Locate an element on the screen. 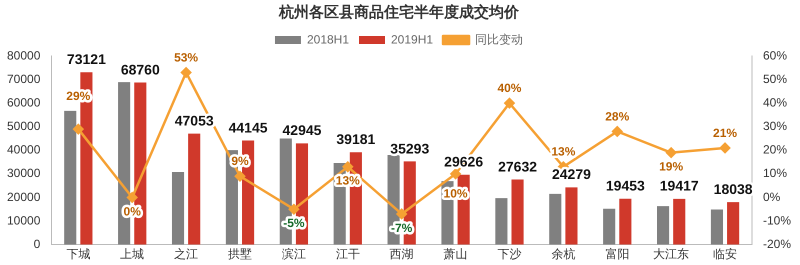 The image size is (800, 265). data-label: 73121 is located at coordinates (86, 59).